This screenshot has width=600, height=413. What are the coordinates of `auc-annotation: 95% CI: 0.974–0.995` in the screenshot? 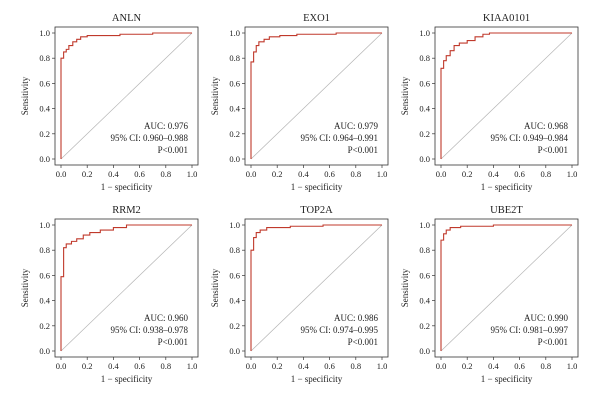 It's located at (340, 330).